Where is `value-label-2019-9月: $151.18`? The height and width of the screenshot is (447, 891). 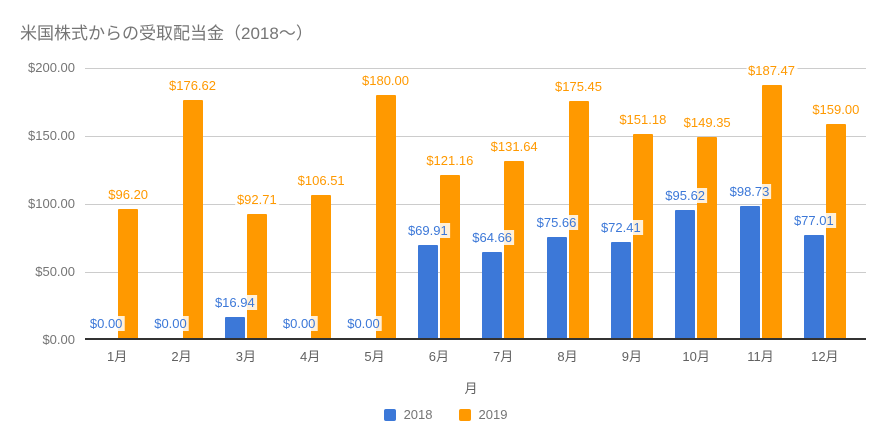 value-label-2019-9月: $151.18 is located at coordinates (643, 120).